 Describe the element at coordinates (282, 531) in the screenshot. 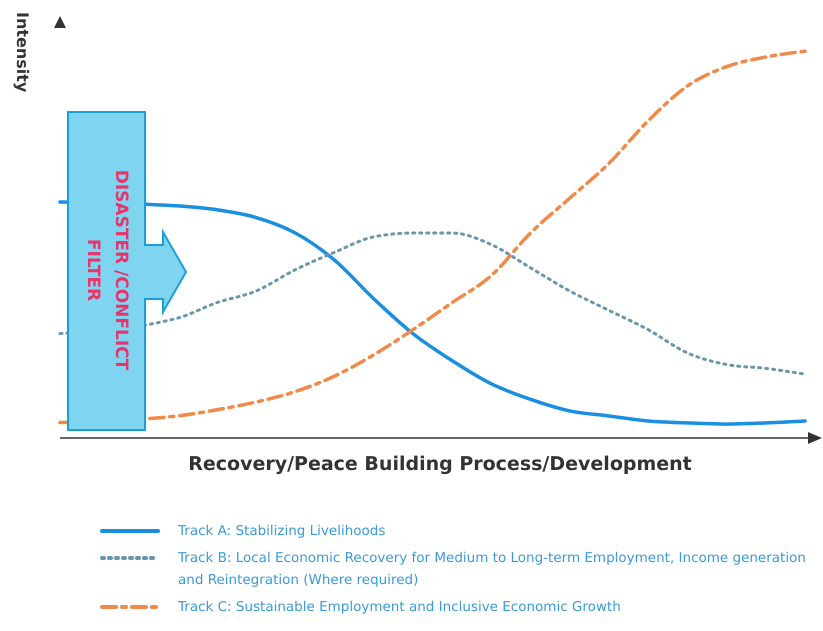

I see `legend-label: Track A: Stabilizing Livelihoods` at that location.